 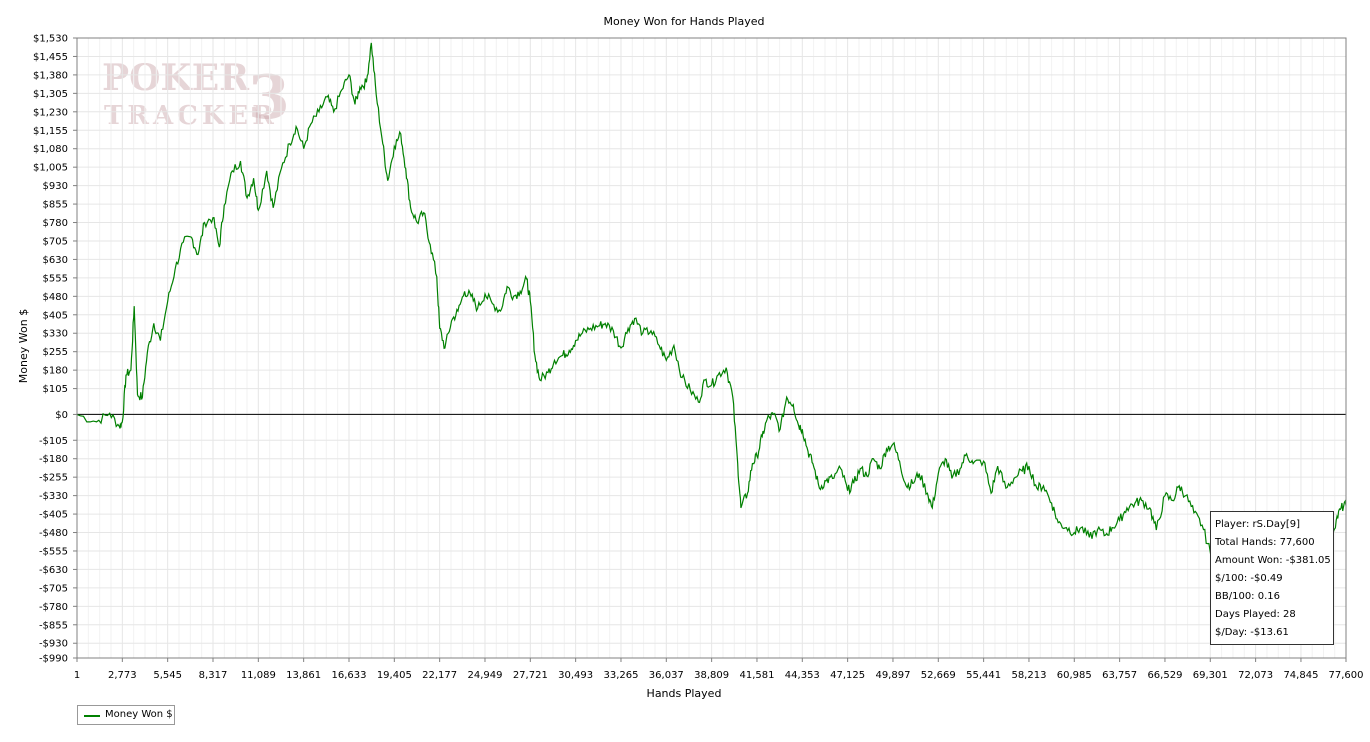 What do you see at coordinates (55, 186) in the screenshot?
I see `y-tick-label: $930` at bounding box center [55, 186].